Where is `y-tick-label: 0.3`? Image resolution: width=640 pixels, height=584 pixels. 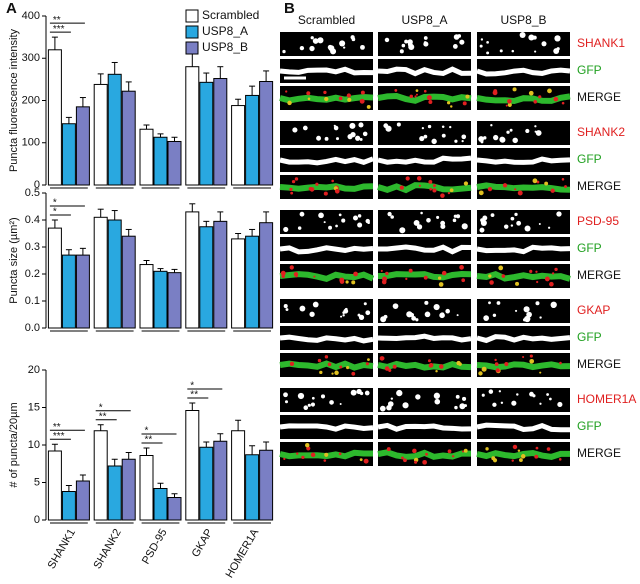 y-tick-label: 0.3 is located at coordinates (32, 247).